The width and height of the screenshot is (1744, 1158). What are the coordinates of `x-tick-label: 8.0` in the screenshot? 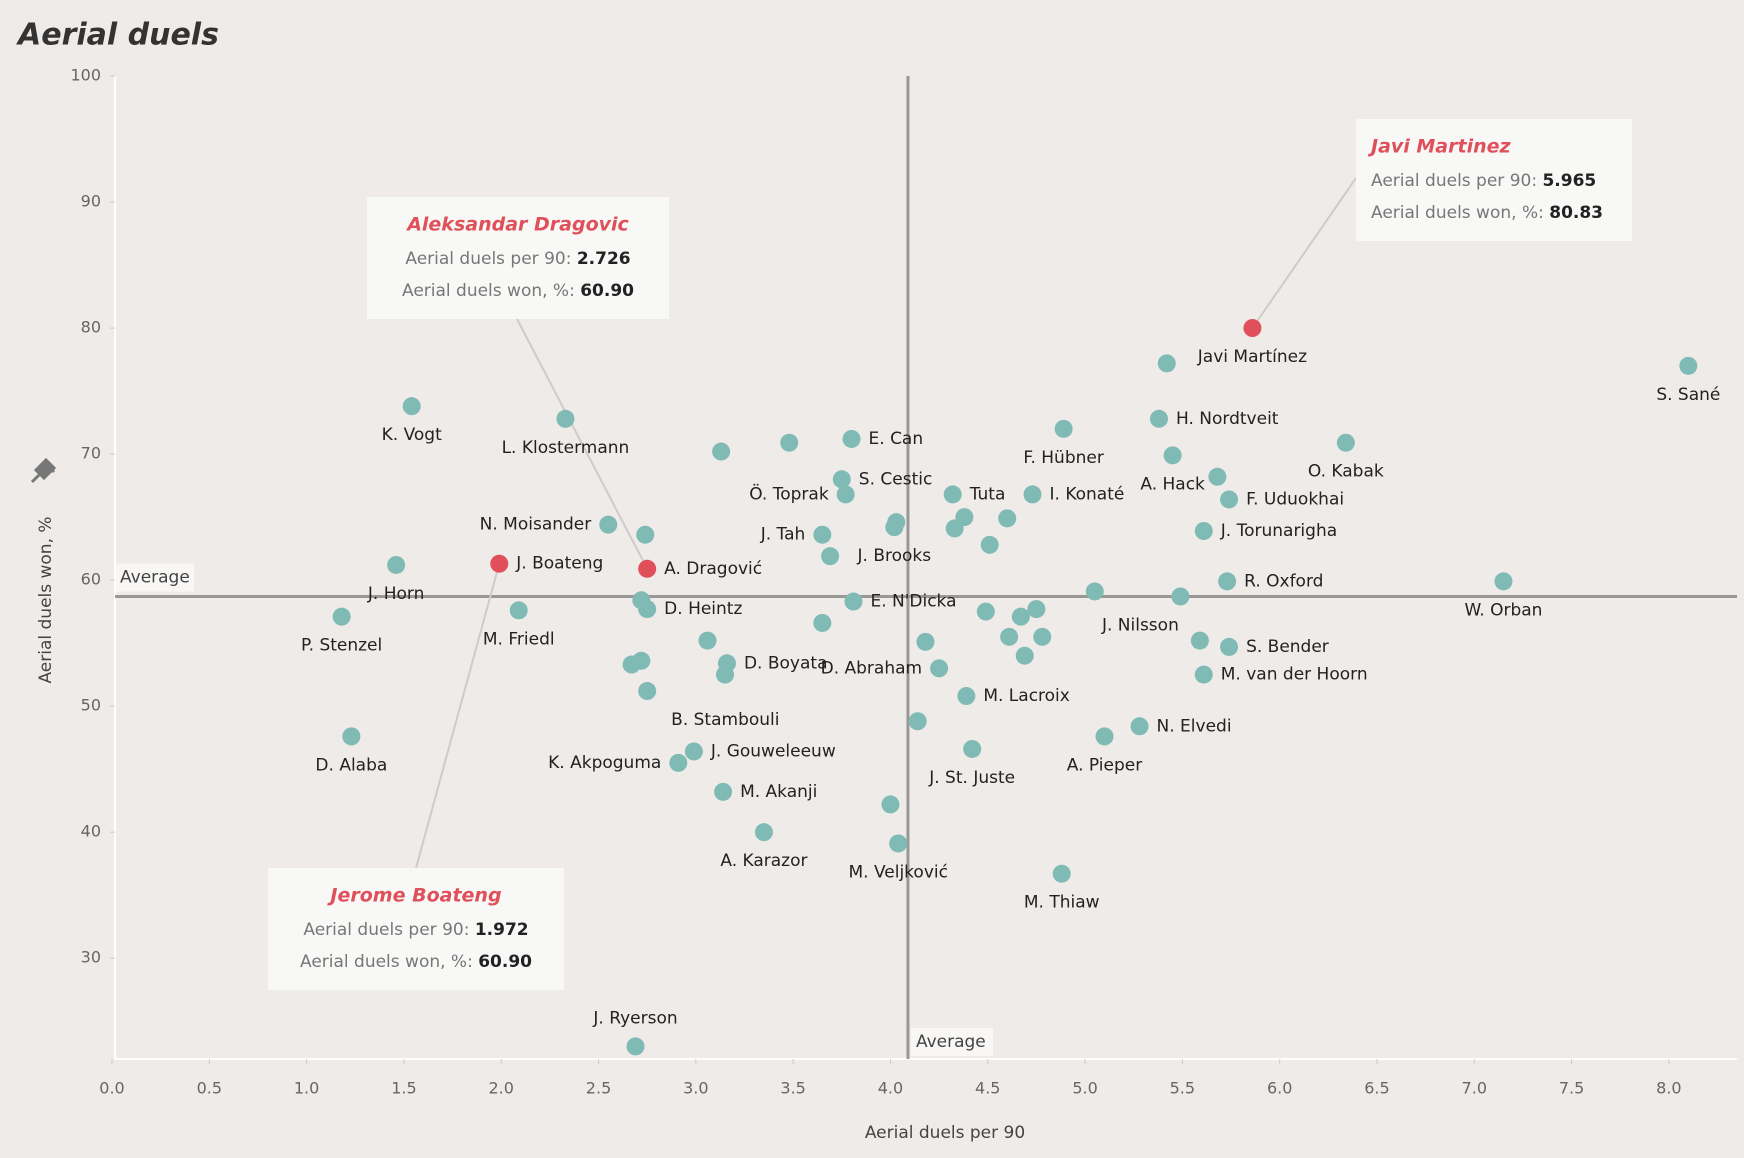 It's located at (1668, 1088).